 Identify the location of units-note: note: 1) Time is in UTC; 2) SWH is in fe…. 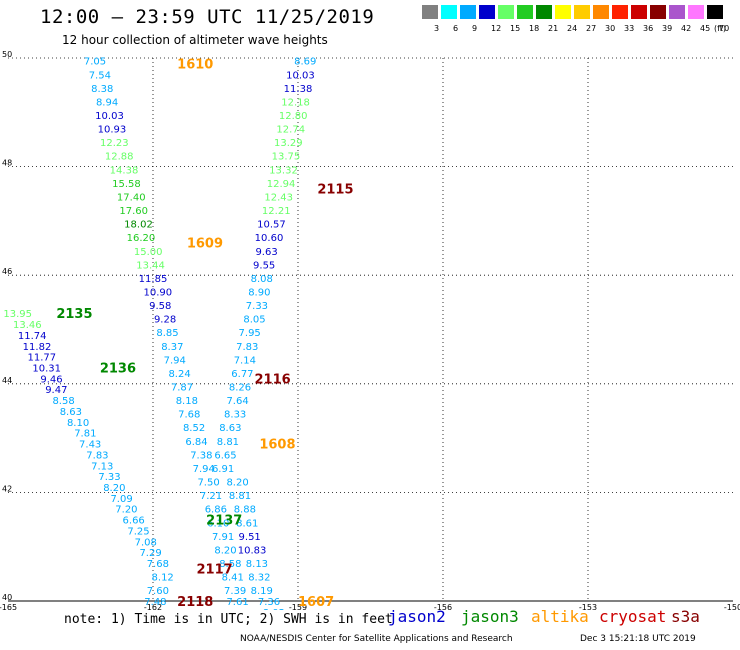
(228, 619).